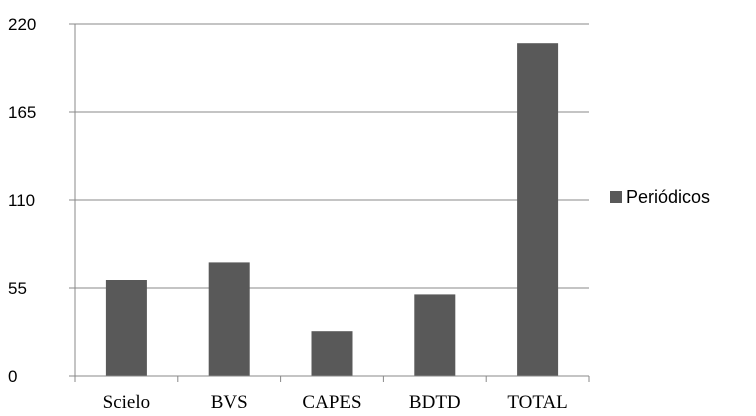 This screenshot has width=756, height=416. I want to click on bar-bvs, so click(229, 319).